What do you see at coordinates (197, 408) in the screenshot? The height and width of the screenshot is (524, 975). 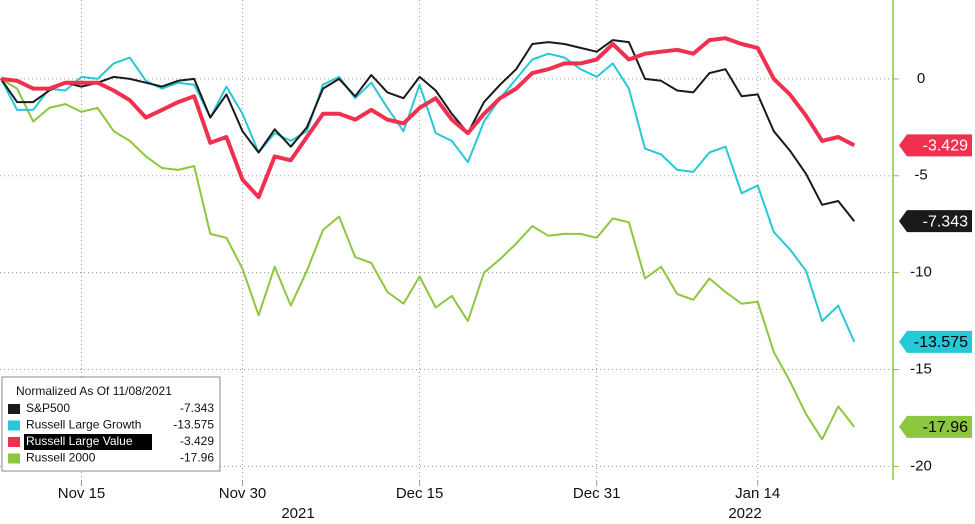 I see `legend-value: -7.343` at bounding box center [197, 408].